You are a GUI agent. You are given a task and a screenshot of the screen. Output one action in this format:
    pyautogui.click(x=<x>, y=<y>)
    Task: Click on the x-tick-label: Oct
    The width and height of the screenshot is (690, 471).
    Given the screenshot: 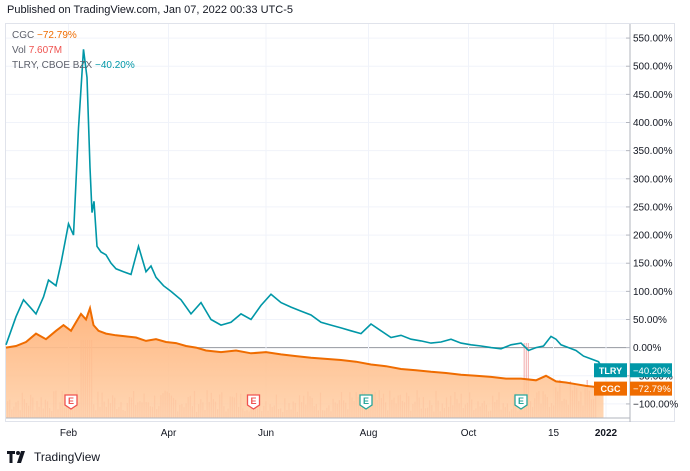 What is the action you would take?
    pyautogui.click(x=469, y=433)
    